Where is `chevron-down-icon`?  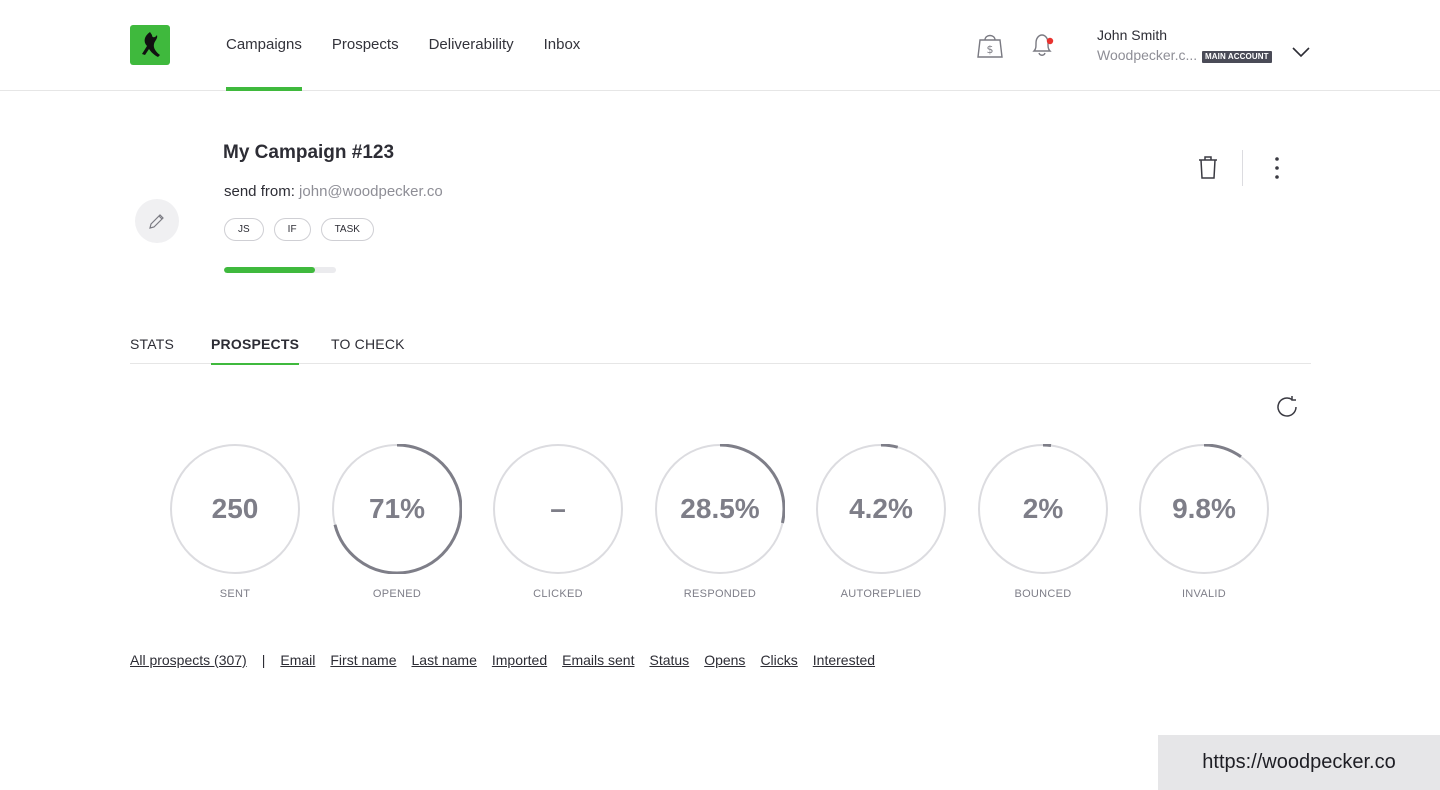 chevron-down-icon is located at coordinates (1301, 54).